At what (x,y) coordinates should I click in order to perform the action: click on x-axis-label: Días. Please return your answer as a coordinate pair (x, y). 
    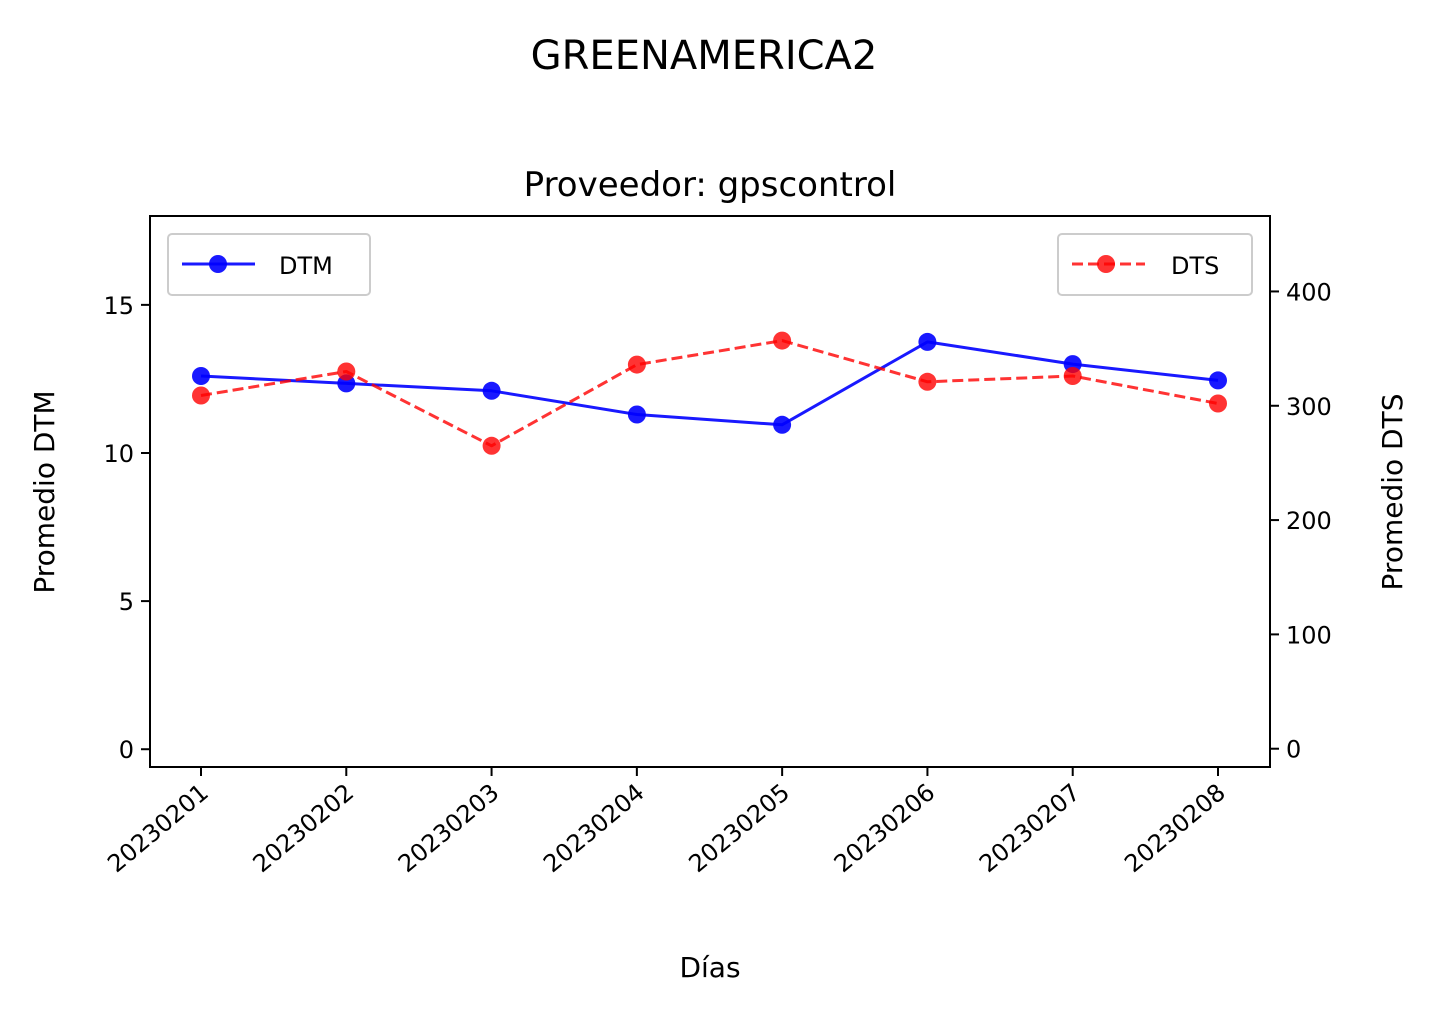
    Looking at the image, I should click on (709, 967).